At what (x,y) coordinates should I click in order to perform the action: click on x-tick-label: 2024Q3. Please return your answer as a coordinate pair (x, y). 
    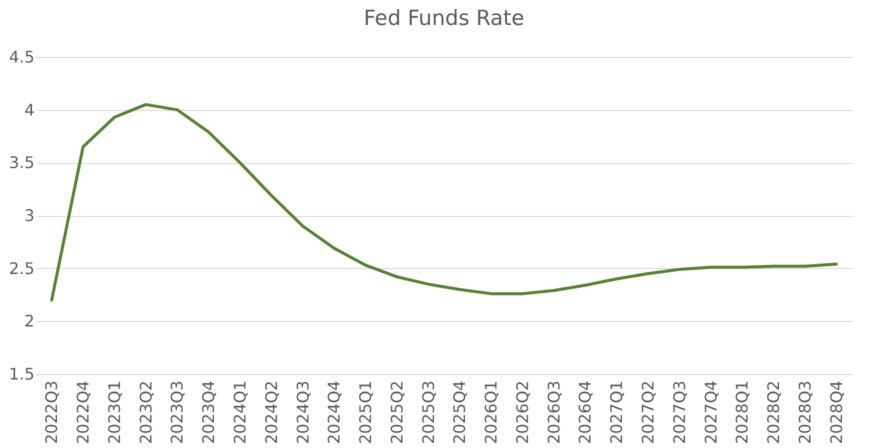
    Looking at the image, I should click on (302, 412).